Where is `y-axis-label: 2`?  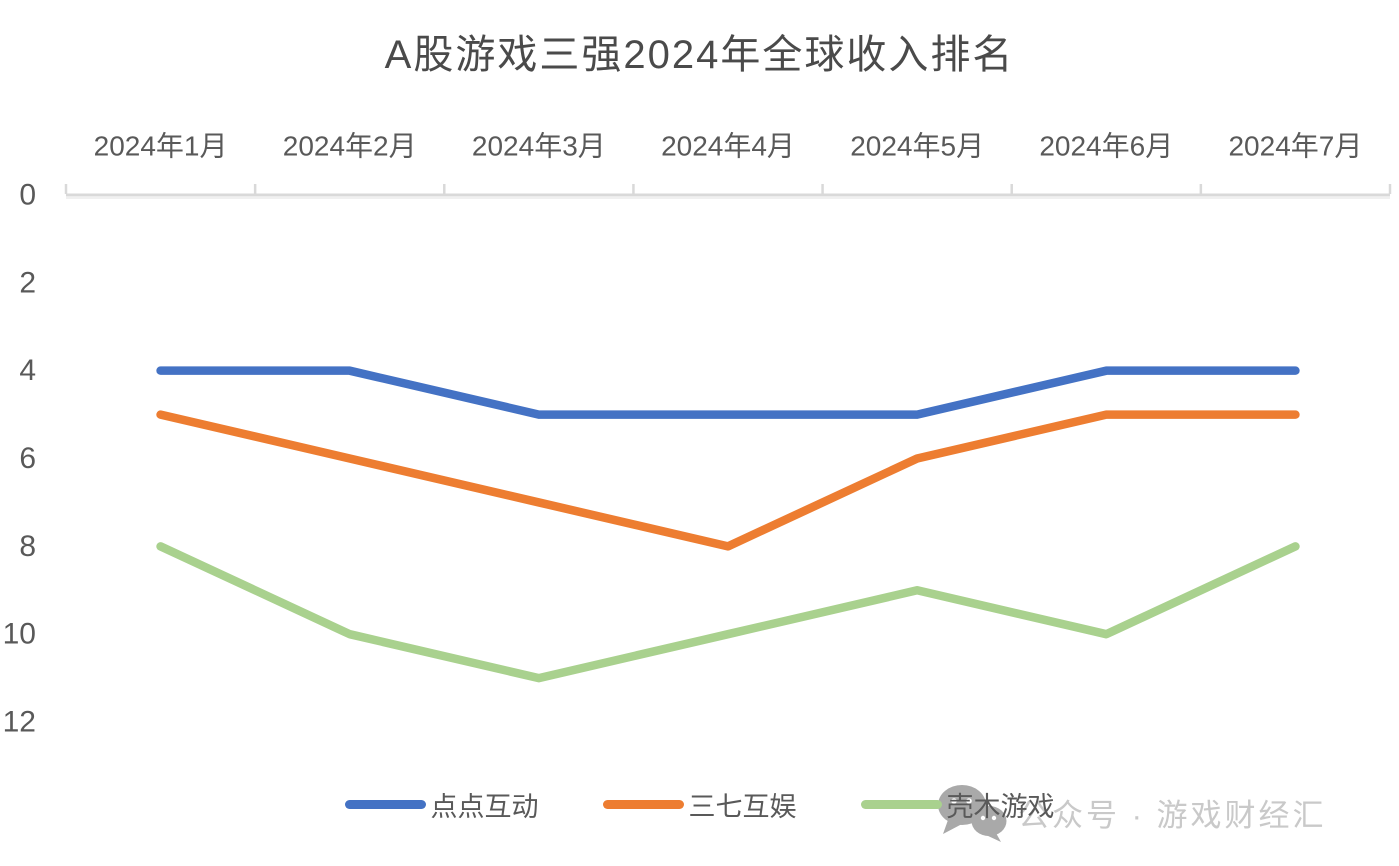 y-axis-label: 2 is located at coordinates (27, 282).